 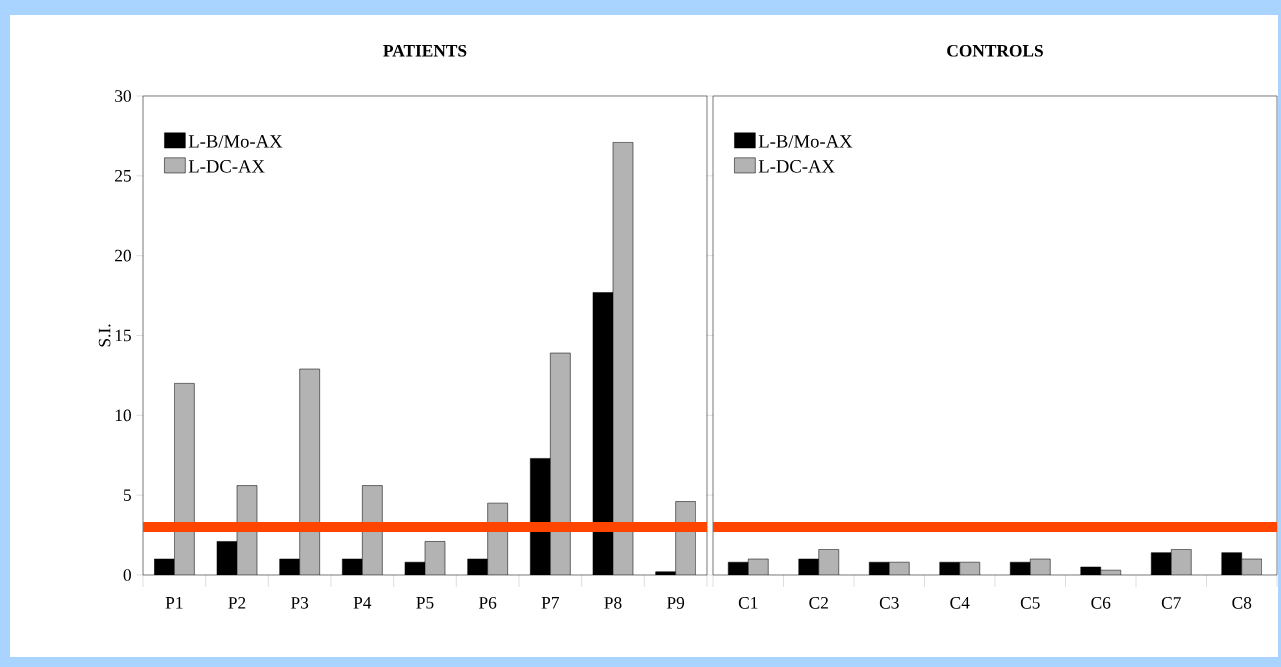 What do you see at coordinates (1101, 603) in the screenshot?
I see `x-tick-label: C6` at bounding box center [1101, 603].